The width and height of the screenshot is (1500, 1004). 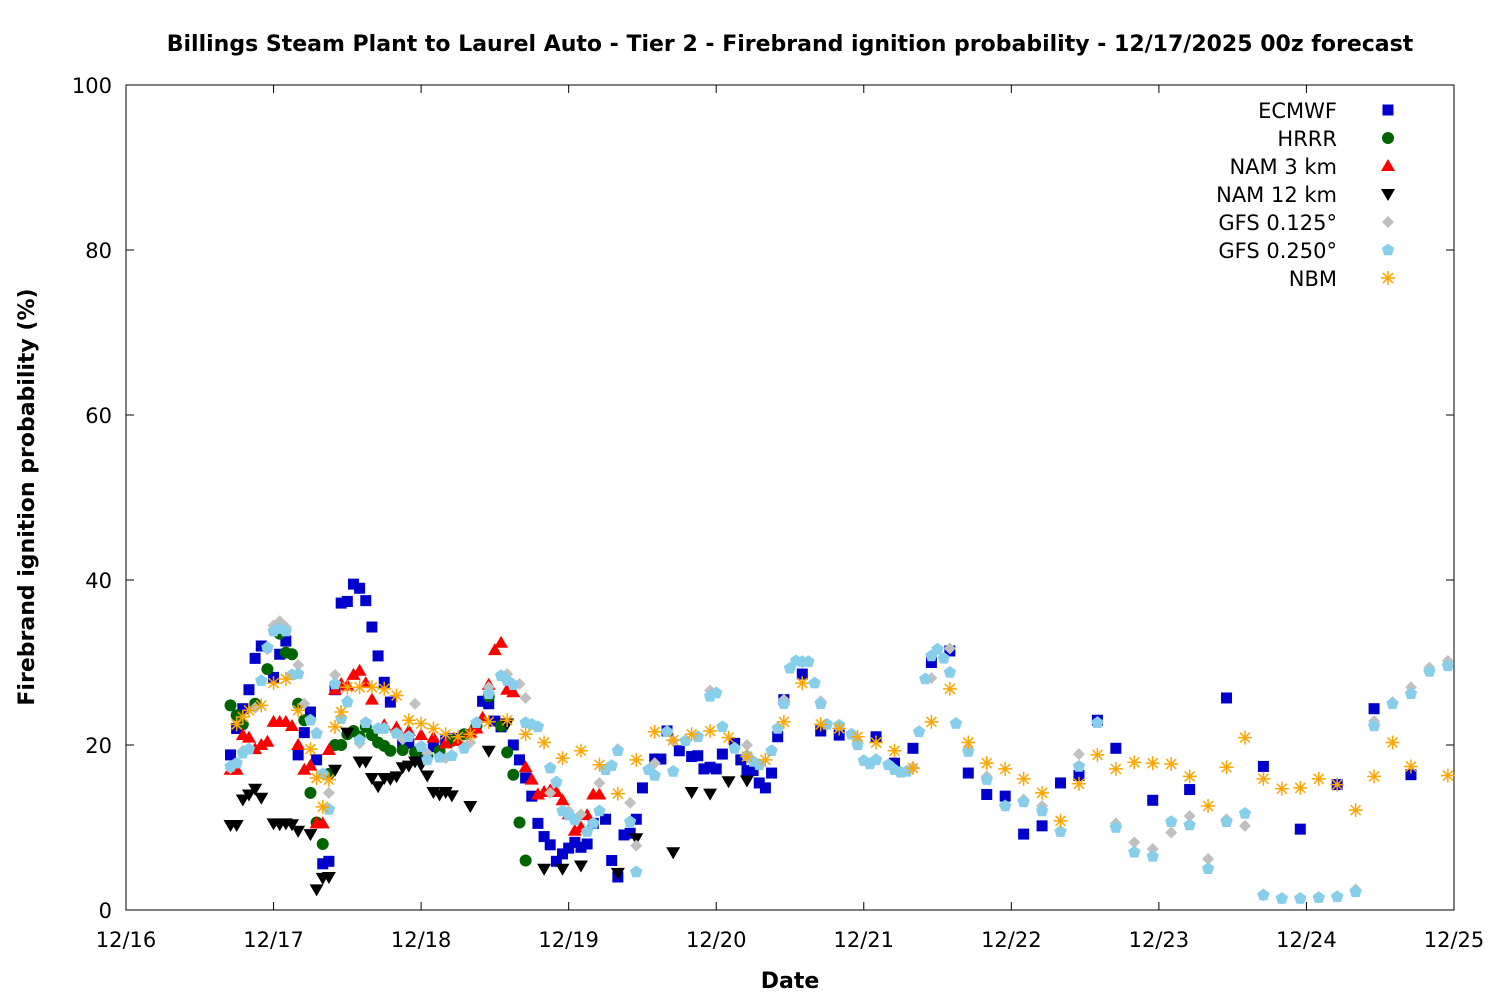 I want to click on y-tick-label: 100, so click(x=92, y=86).